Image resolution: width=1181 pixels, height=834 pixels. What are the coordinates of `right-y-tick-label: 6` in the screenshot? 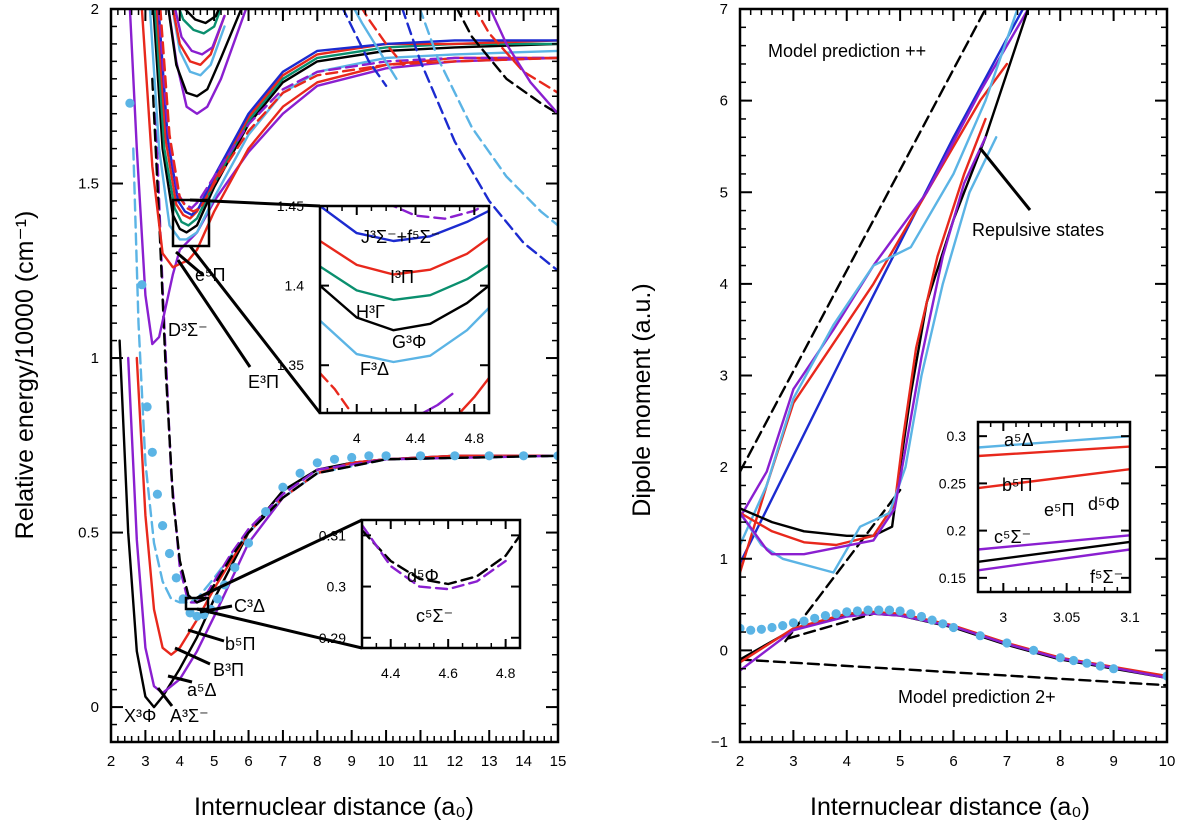 It's located at (724, 101).